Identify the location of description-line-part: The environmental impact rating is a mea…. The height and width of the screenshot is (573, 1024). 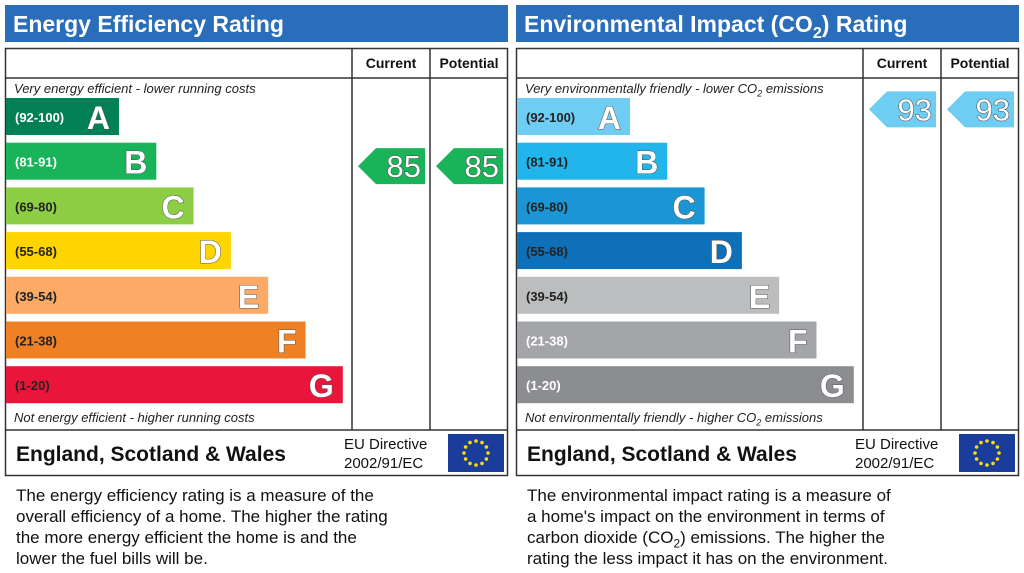
(709, 495).